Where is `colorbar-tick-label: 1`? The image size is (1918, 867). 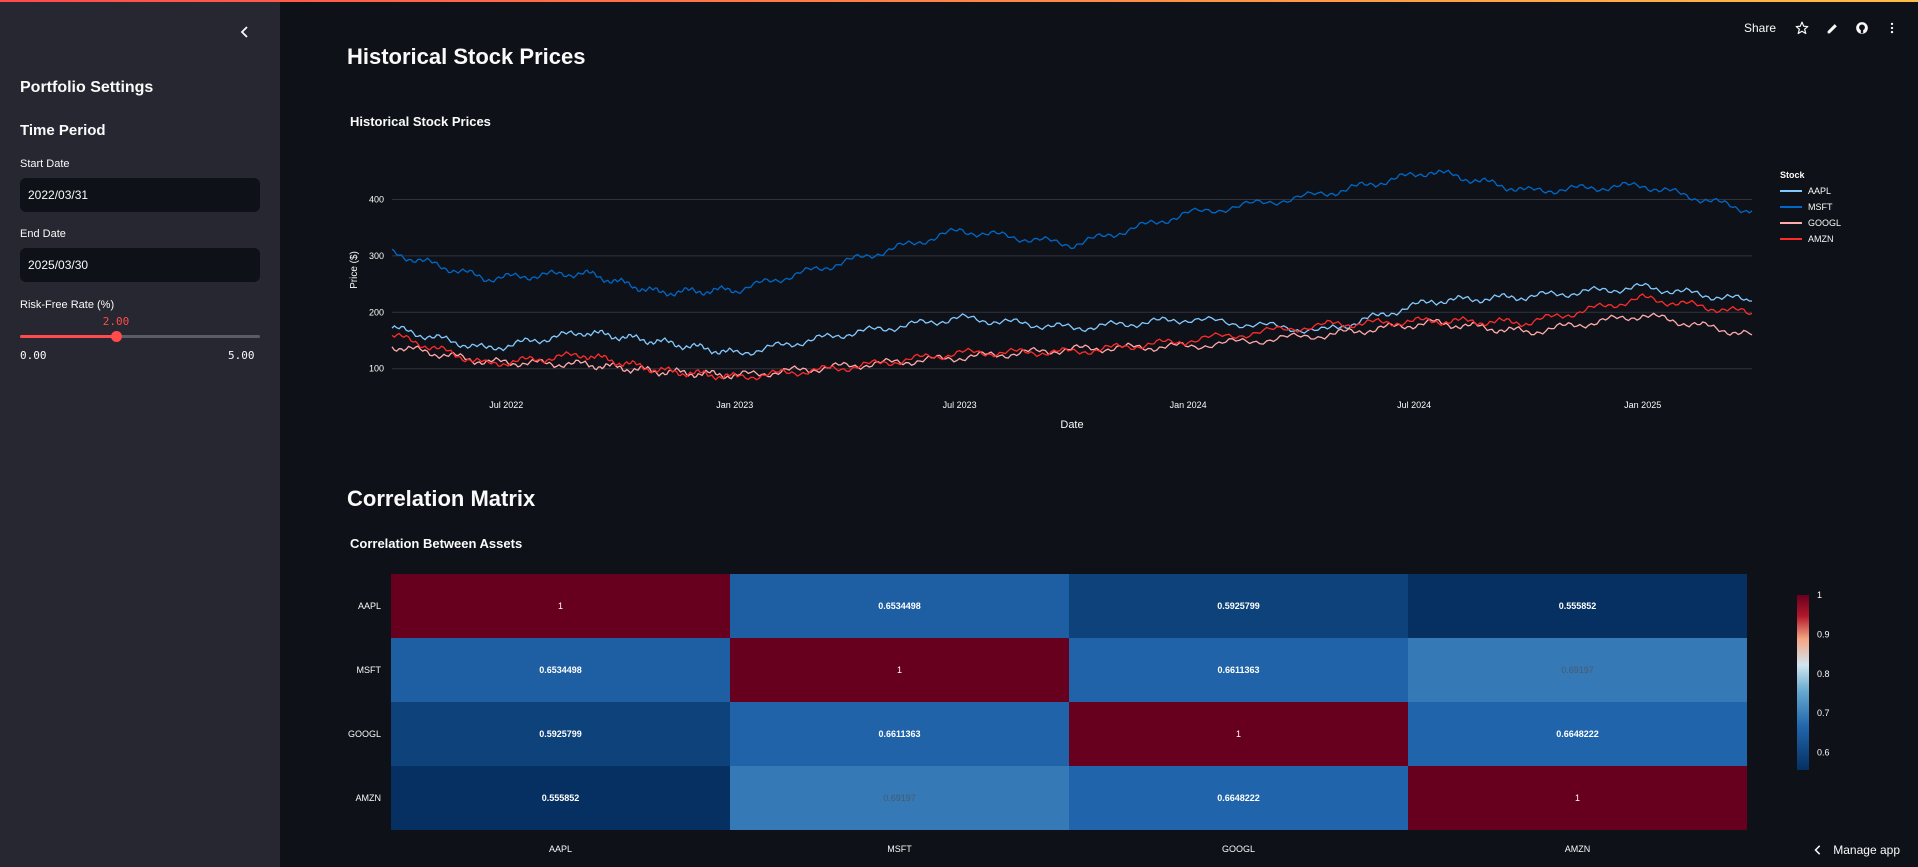
colorbar-tick-label: 1 is located at coordinates (1819, 595).